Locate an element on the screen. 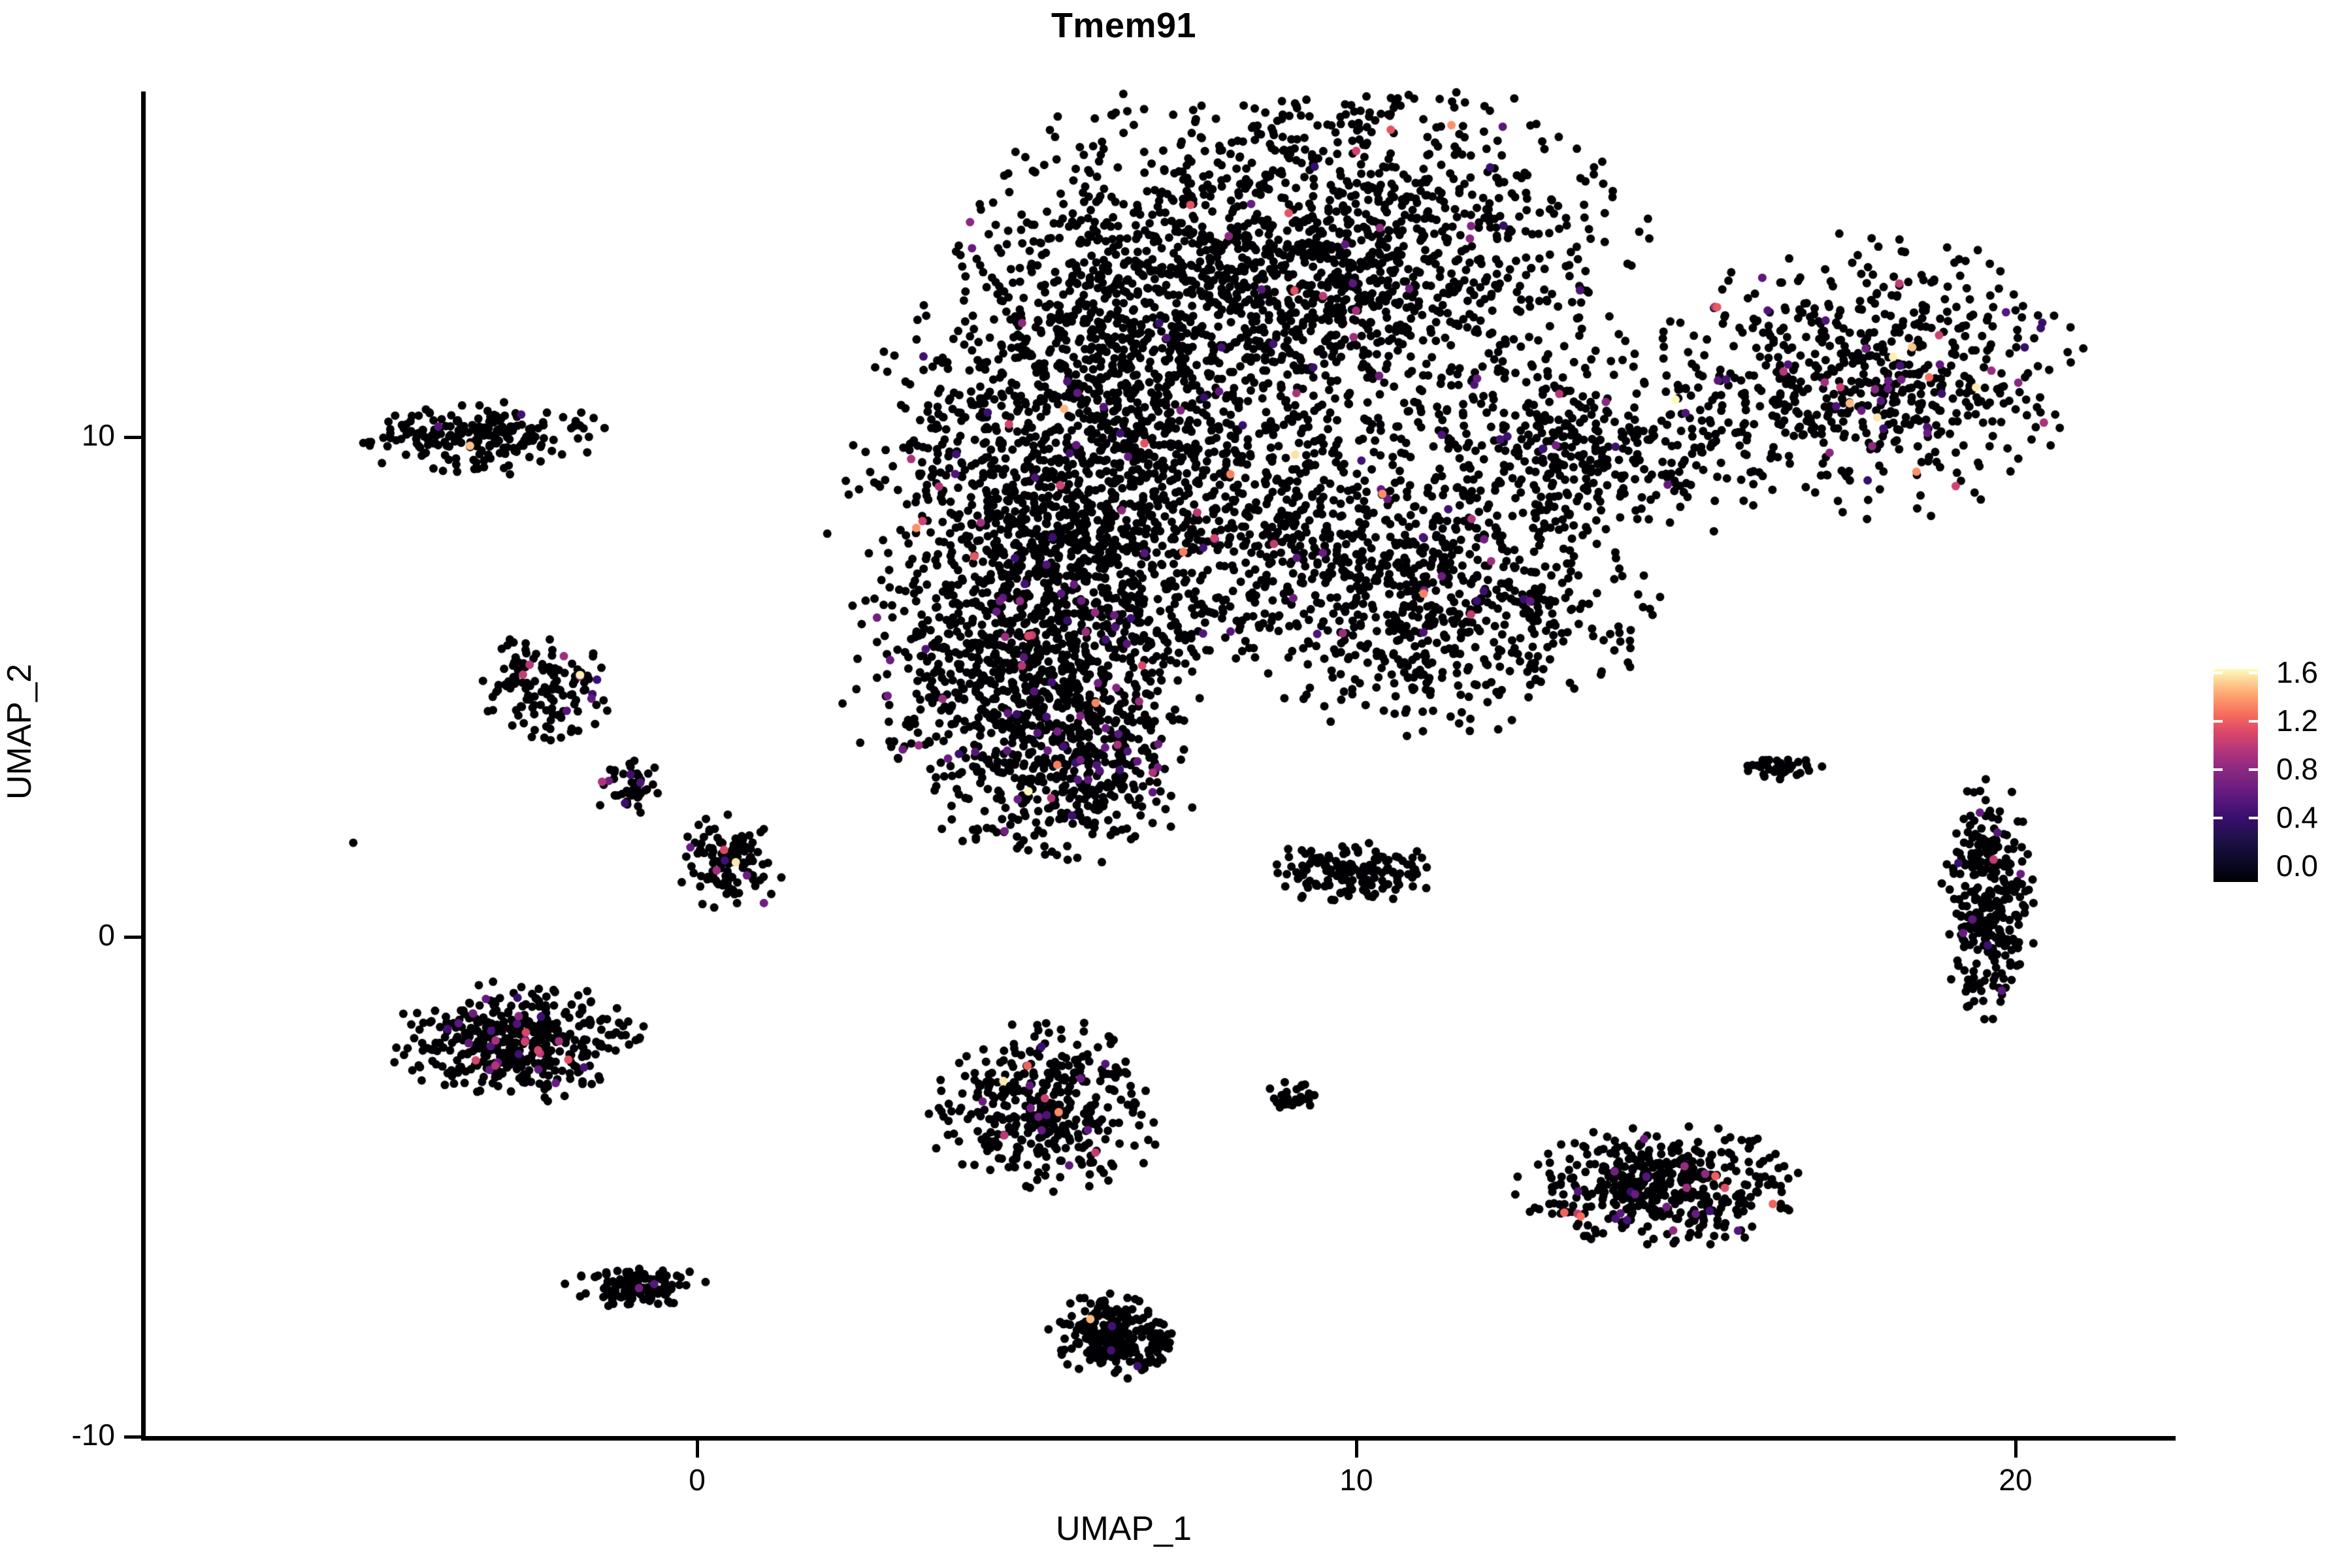 This screenshot has height=1568, width=2352. colorbar-tick-0p4-right is located at coordinates (2253, 818).